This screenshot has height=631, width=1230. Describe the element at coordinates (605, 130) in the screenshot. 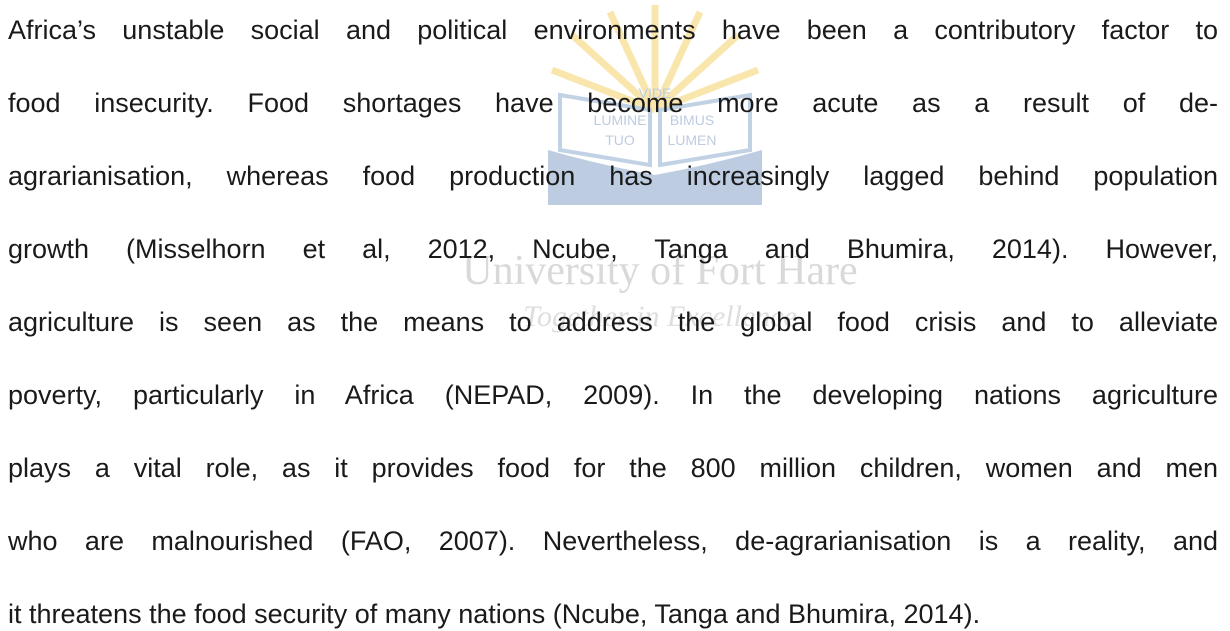

I see `book-left` at that location.